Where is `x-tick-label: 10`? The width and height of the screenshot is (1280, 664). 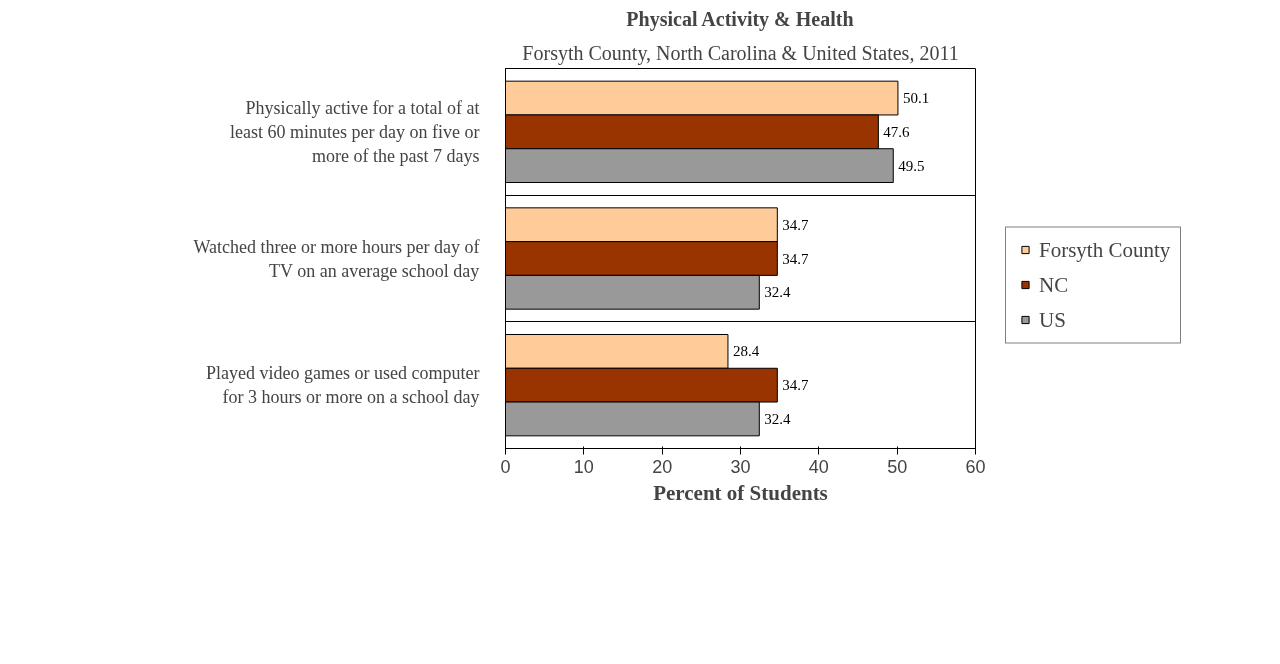
x-tick-label: 10 is located at coordinates (583, 466).